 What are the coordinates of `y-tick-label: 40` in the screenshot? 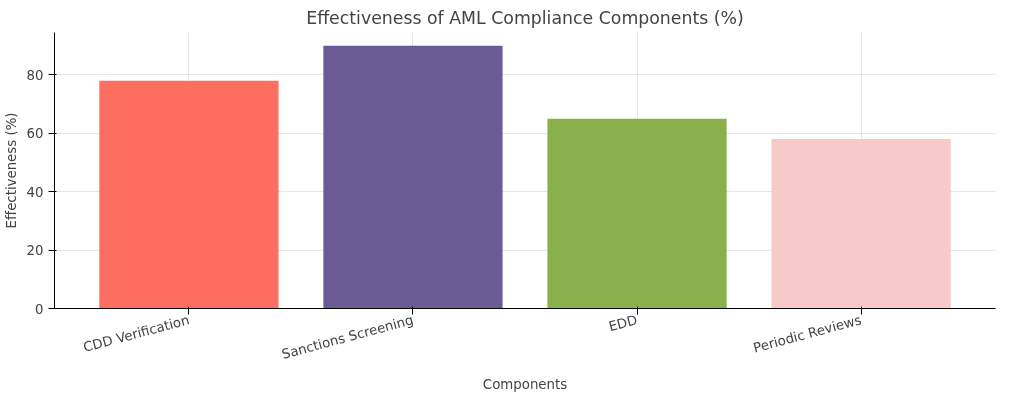 It's located at (35, 192).